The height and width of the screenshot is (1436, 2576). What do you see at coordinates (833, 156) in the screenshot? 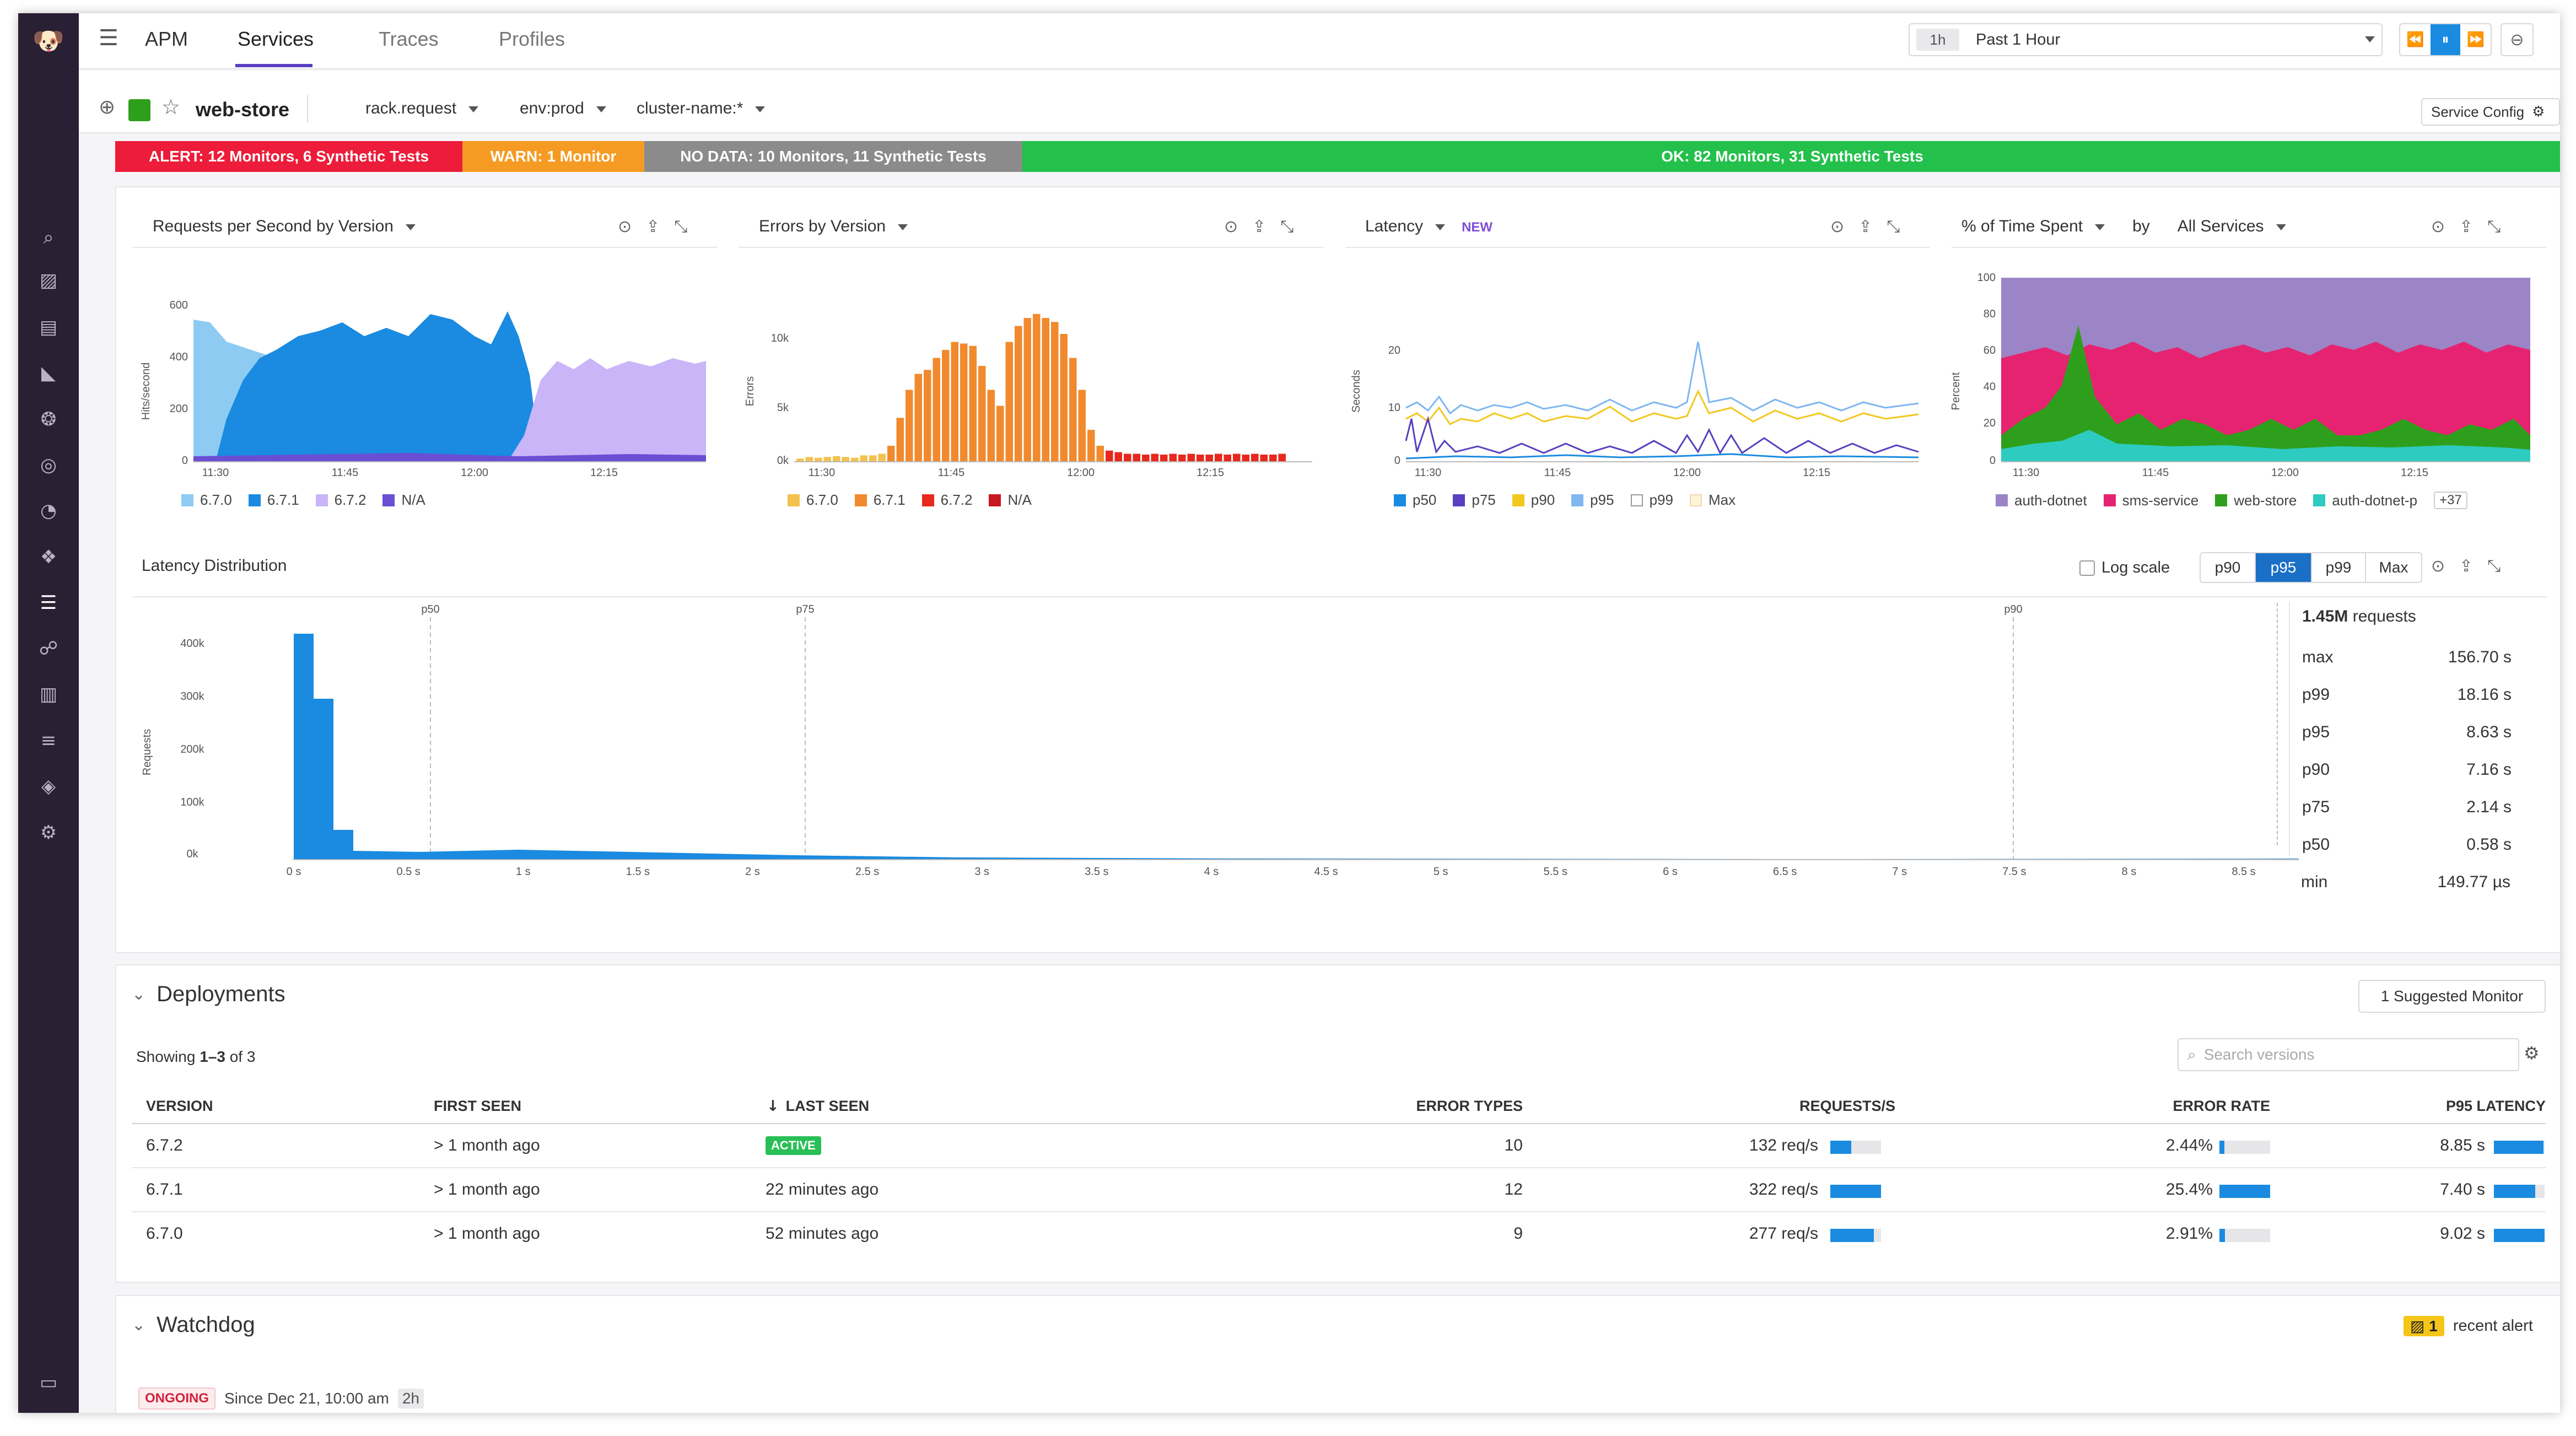
I see `status-nodata: NO DATA: 10 Monitors, 11 Synthetic Tests` at bounding box center [833, 156].